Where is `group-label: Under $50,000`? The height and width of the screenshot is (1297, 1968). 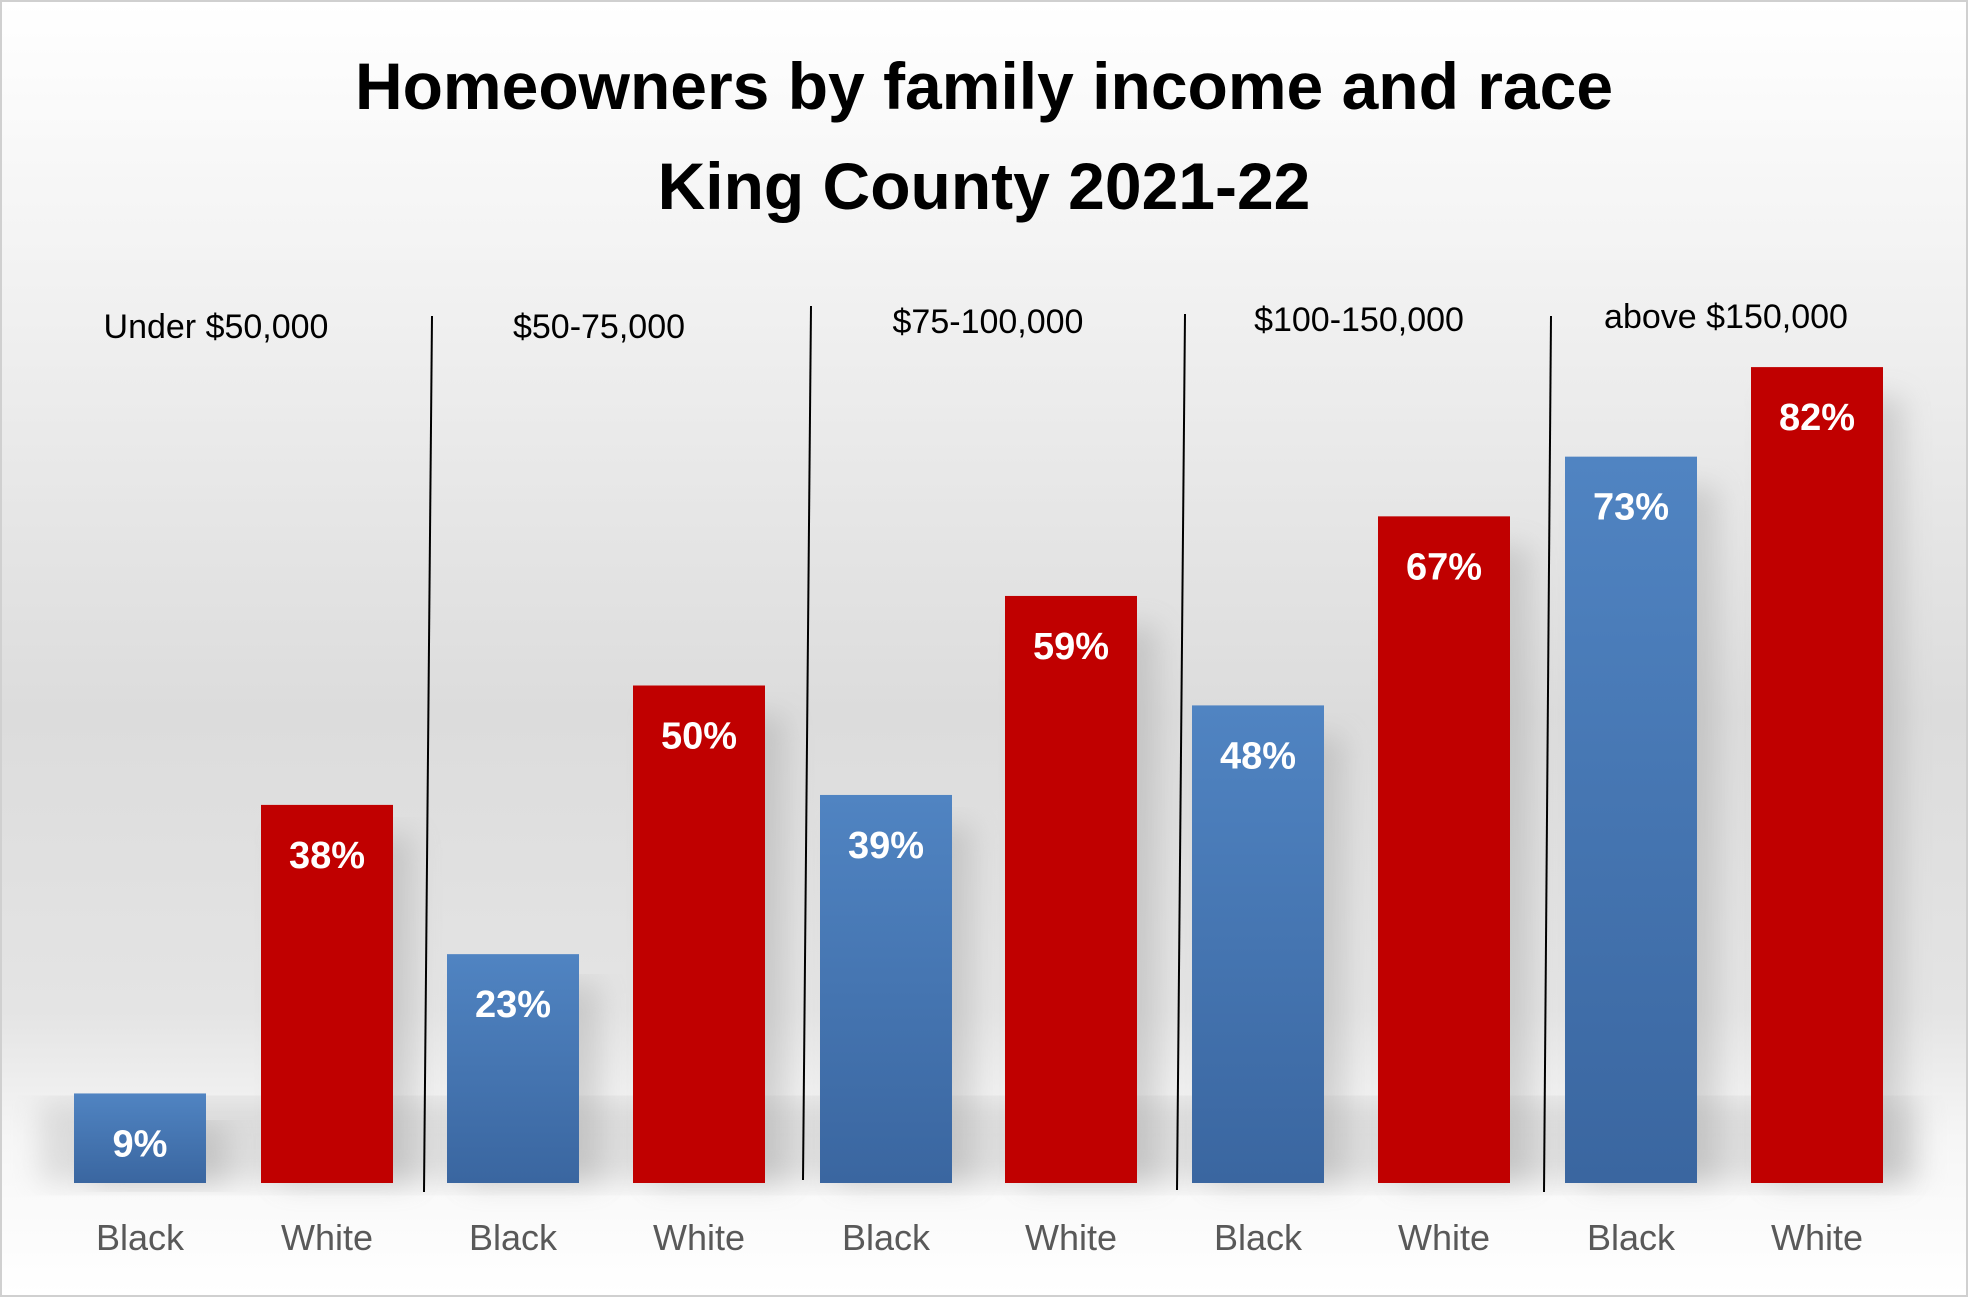
group-label: Under $50,000 is located at coordinates (216, 327).